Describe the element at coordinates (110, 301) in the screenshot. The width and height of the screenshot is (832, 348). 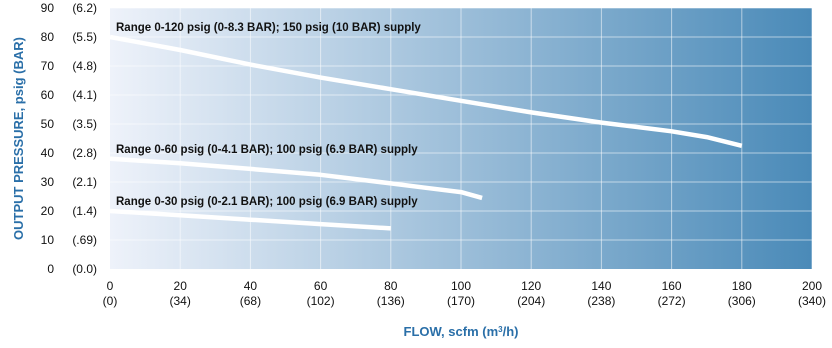
I see `x-tick-sublabel: (0)` at that location.